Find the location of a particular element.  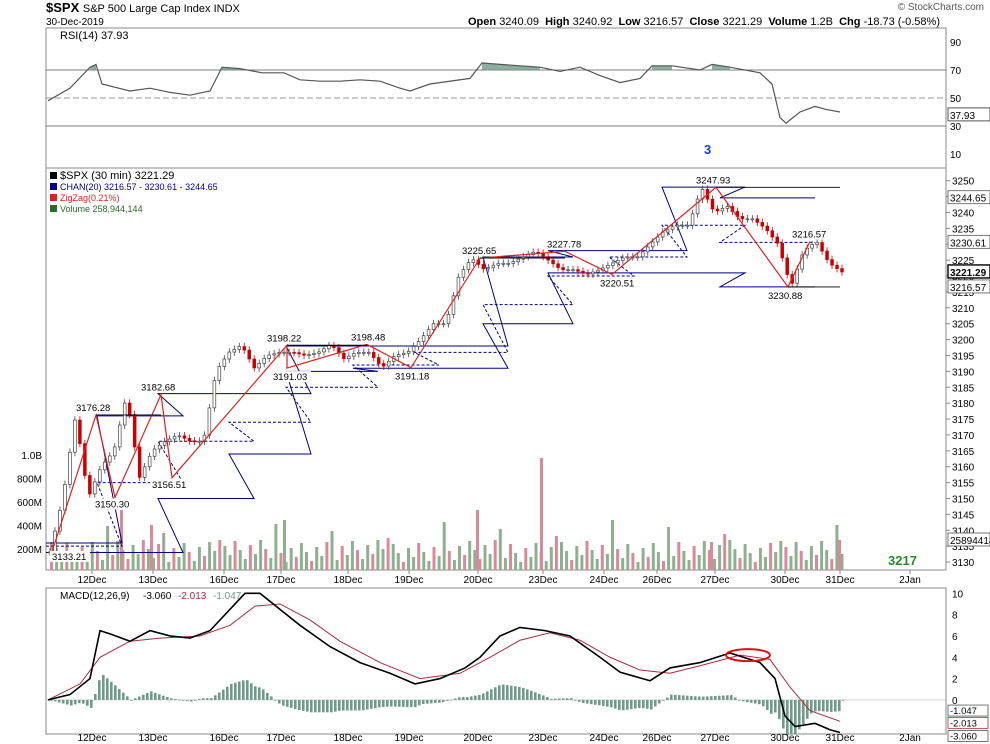

macd-x-label: 20Dec is located at coordinates (478, 738).